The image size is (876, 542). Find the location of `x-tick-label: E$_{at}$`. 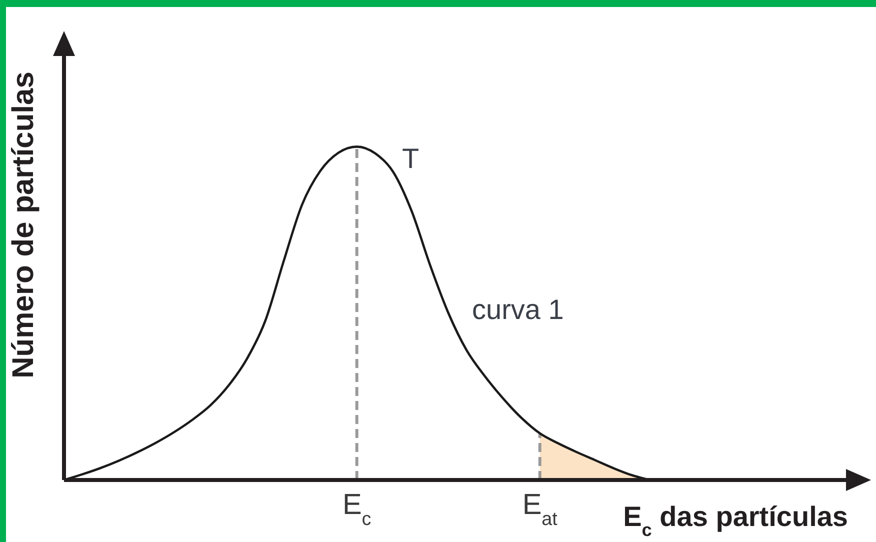

x-tick-label: E$_{at}$ is located at coordinates (540, 508).